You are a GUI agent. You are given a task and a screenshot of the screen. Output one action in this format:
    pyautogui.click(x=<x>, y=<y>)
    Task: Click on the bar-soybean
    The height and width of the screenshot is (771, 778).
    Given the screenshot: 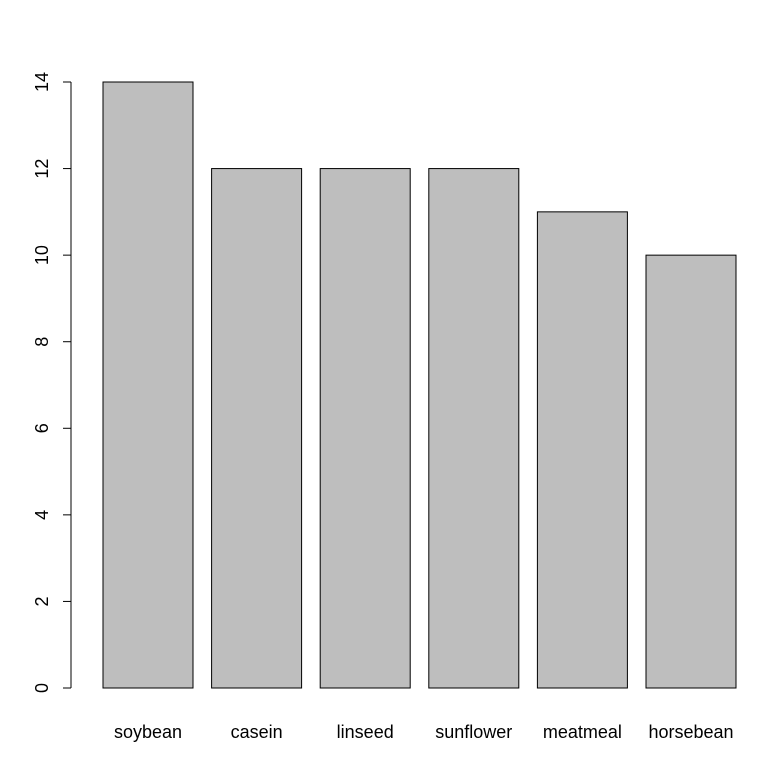 What is the action you would take?
    pyautogui.click(x=148, y=385)
    